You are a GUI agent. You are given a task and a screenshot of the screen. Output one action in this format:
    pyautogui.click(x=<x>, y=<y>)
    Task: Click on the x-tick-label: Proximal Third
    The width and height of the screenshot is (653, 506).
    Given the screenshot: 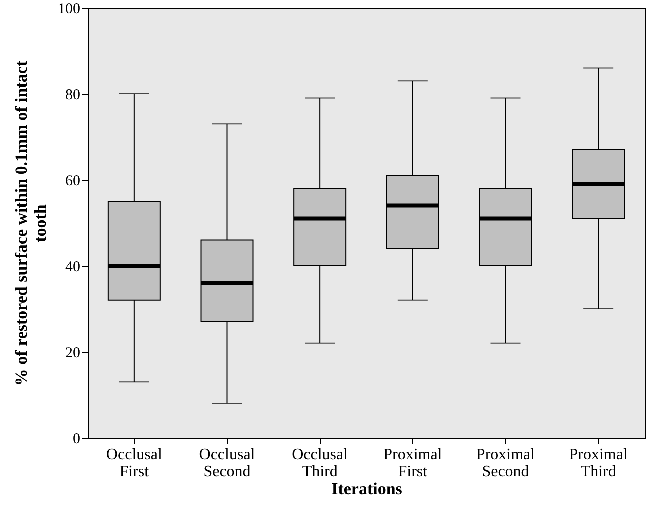 What is the action you would take?
    pyautogui.click(x=598, y=463)
    